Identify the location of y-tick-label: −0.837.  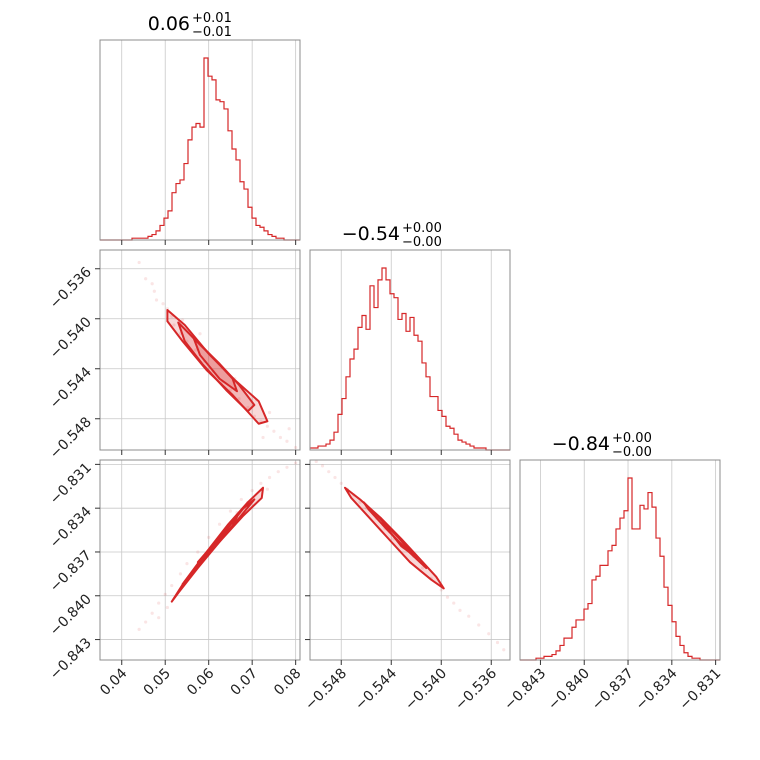
(71, 571).